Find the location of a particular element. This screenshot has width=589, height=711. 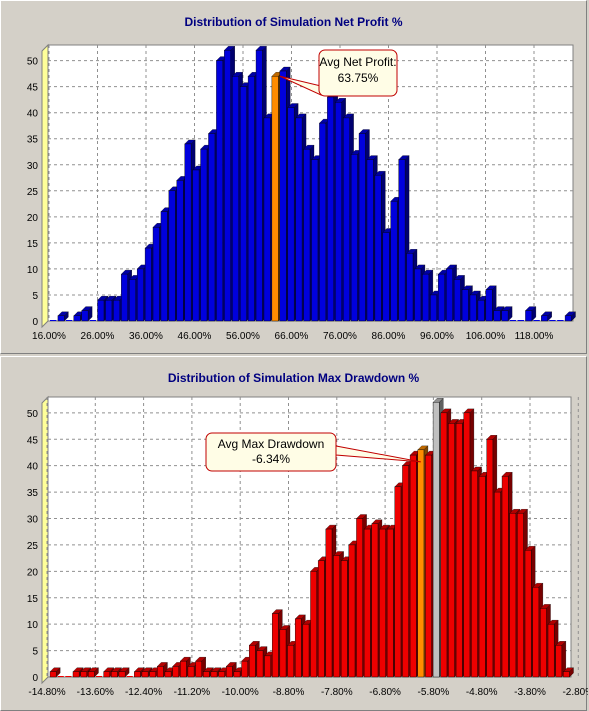

x-tick-label: 96.00% is located at coordinates (437, 336).